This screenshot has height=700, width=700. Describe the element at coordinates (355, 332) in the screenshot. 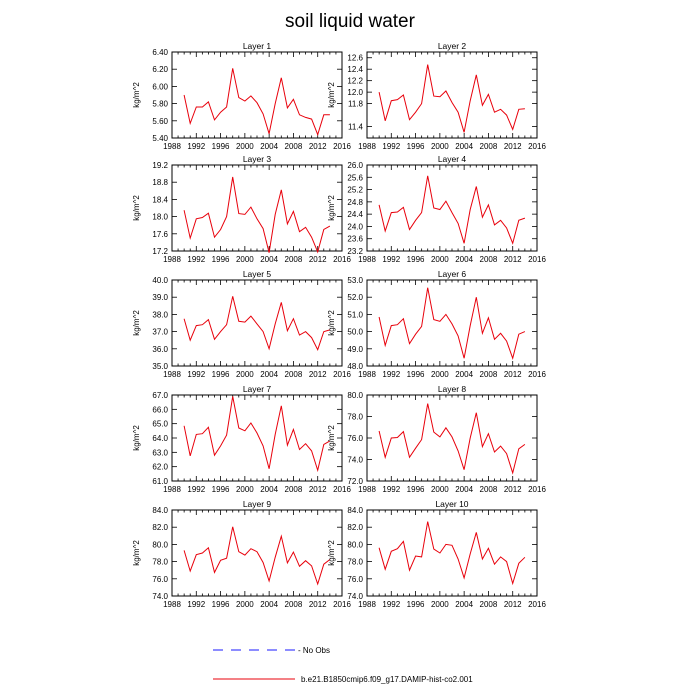

I see `y-tick-label: 50.0` at that location.